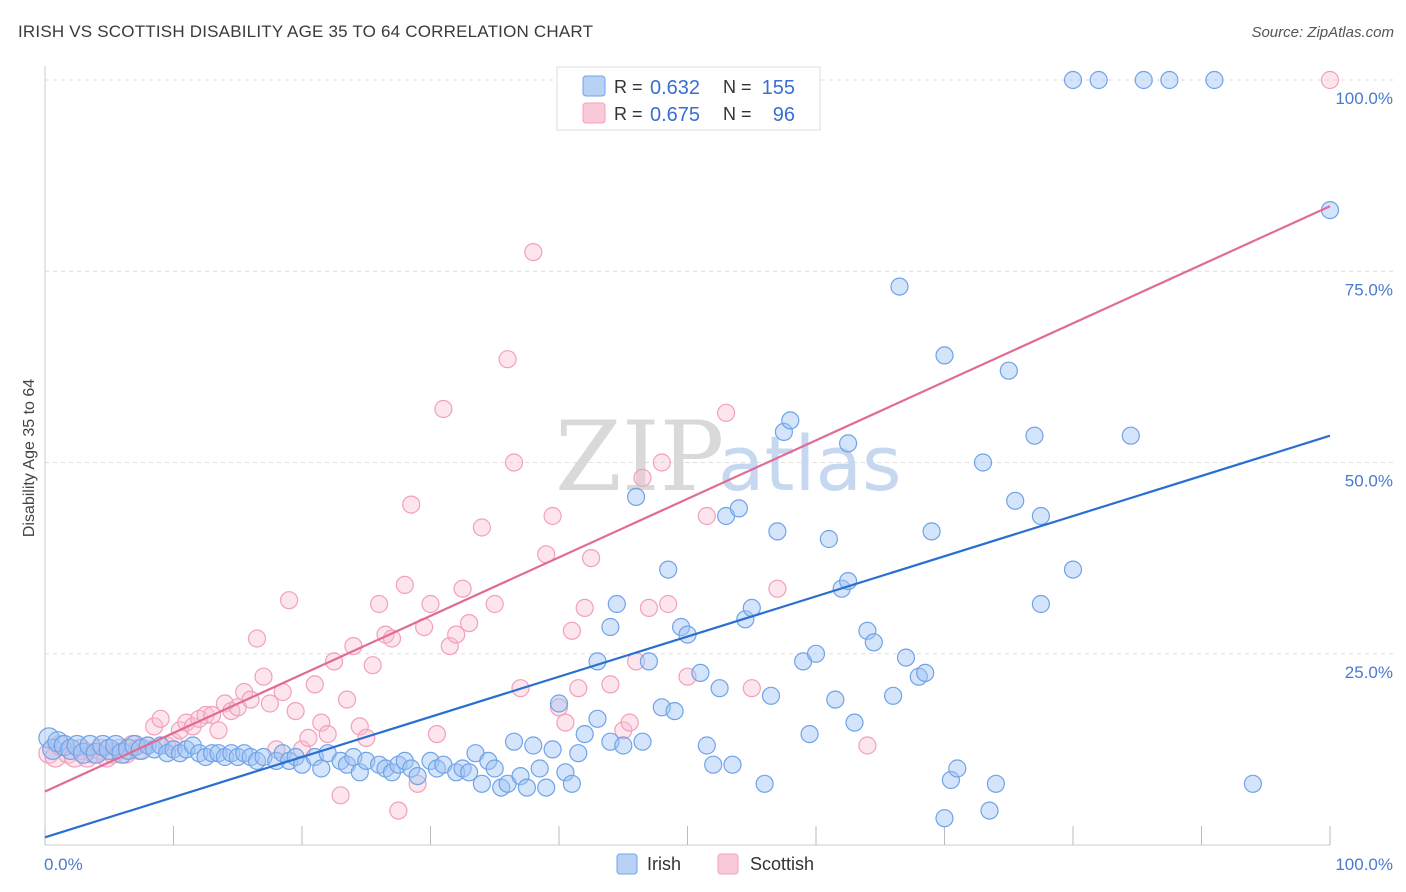  What do you see at coordinates (1369, 672) in the screenshot?
I see `y-tick-label: 25.0%` at bounding box center [1369, 672].